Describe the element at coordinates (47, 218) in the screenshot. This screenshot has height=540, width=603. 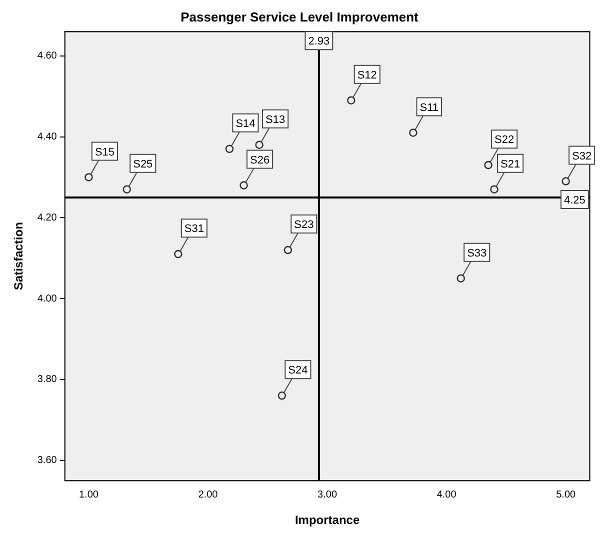
I see `y-tick-label: 4.20` at that location.